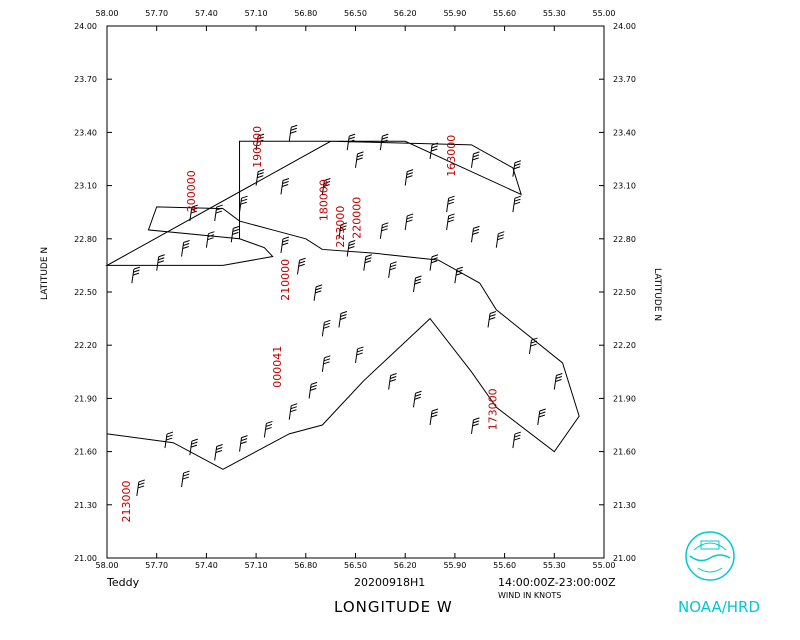 The image size is (800, 640). I want to click on track-time-label: 190000, so click(257, 147).